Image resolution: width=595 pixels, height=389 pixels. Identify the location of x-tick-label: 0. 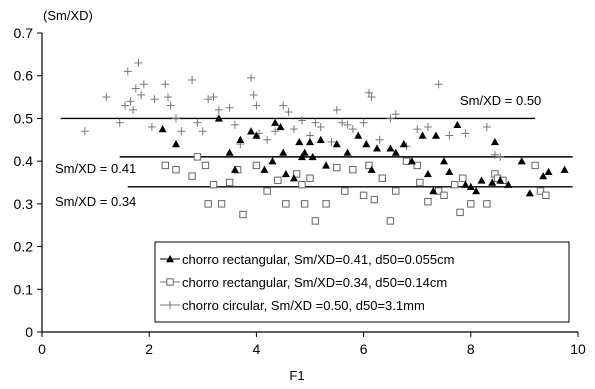
(42, 349).